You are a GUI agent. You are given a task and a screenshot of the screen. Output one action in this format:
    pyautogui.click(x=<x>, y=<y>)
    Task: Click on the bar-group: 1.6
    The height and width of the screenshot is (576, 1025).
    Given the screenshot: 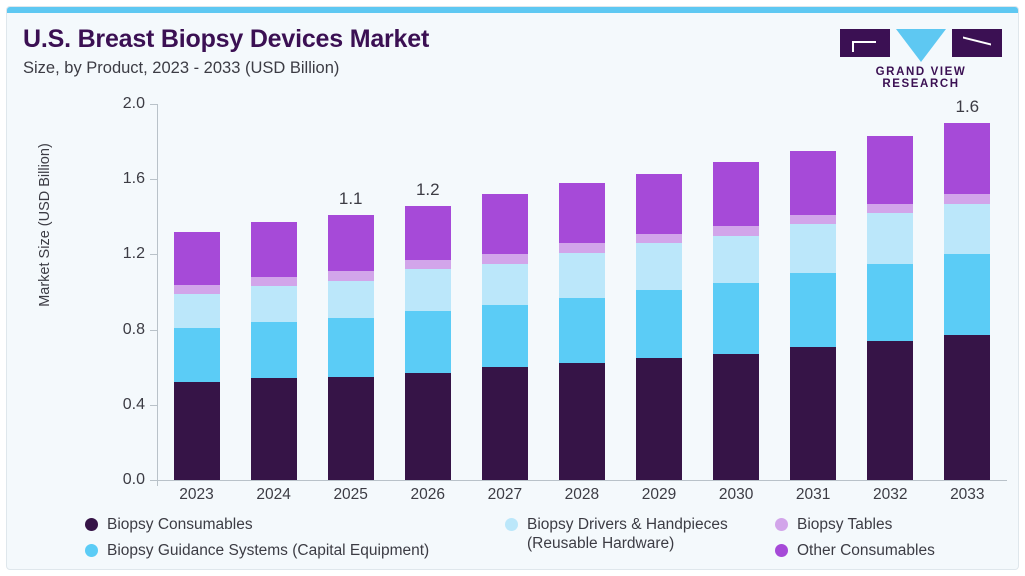 What is the action you would take?
    pyautogui.click(x=967, y=288)
    